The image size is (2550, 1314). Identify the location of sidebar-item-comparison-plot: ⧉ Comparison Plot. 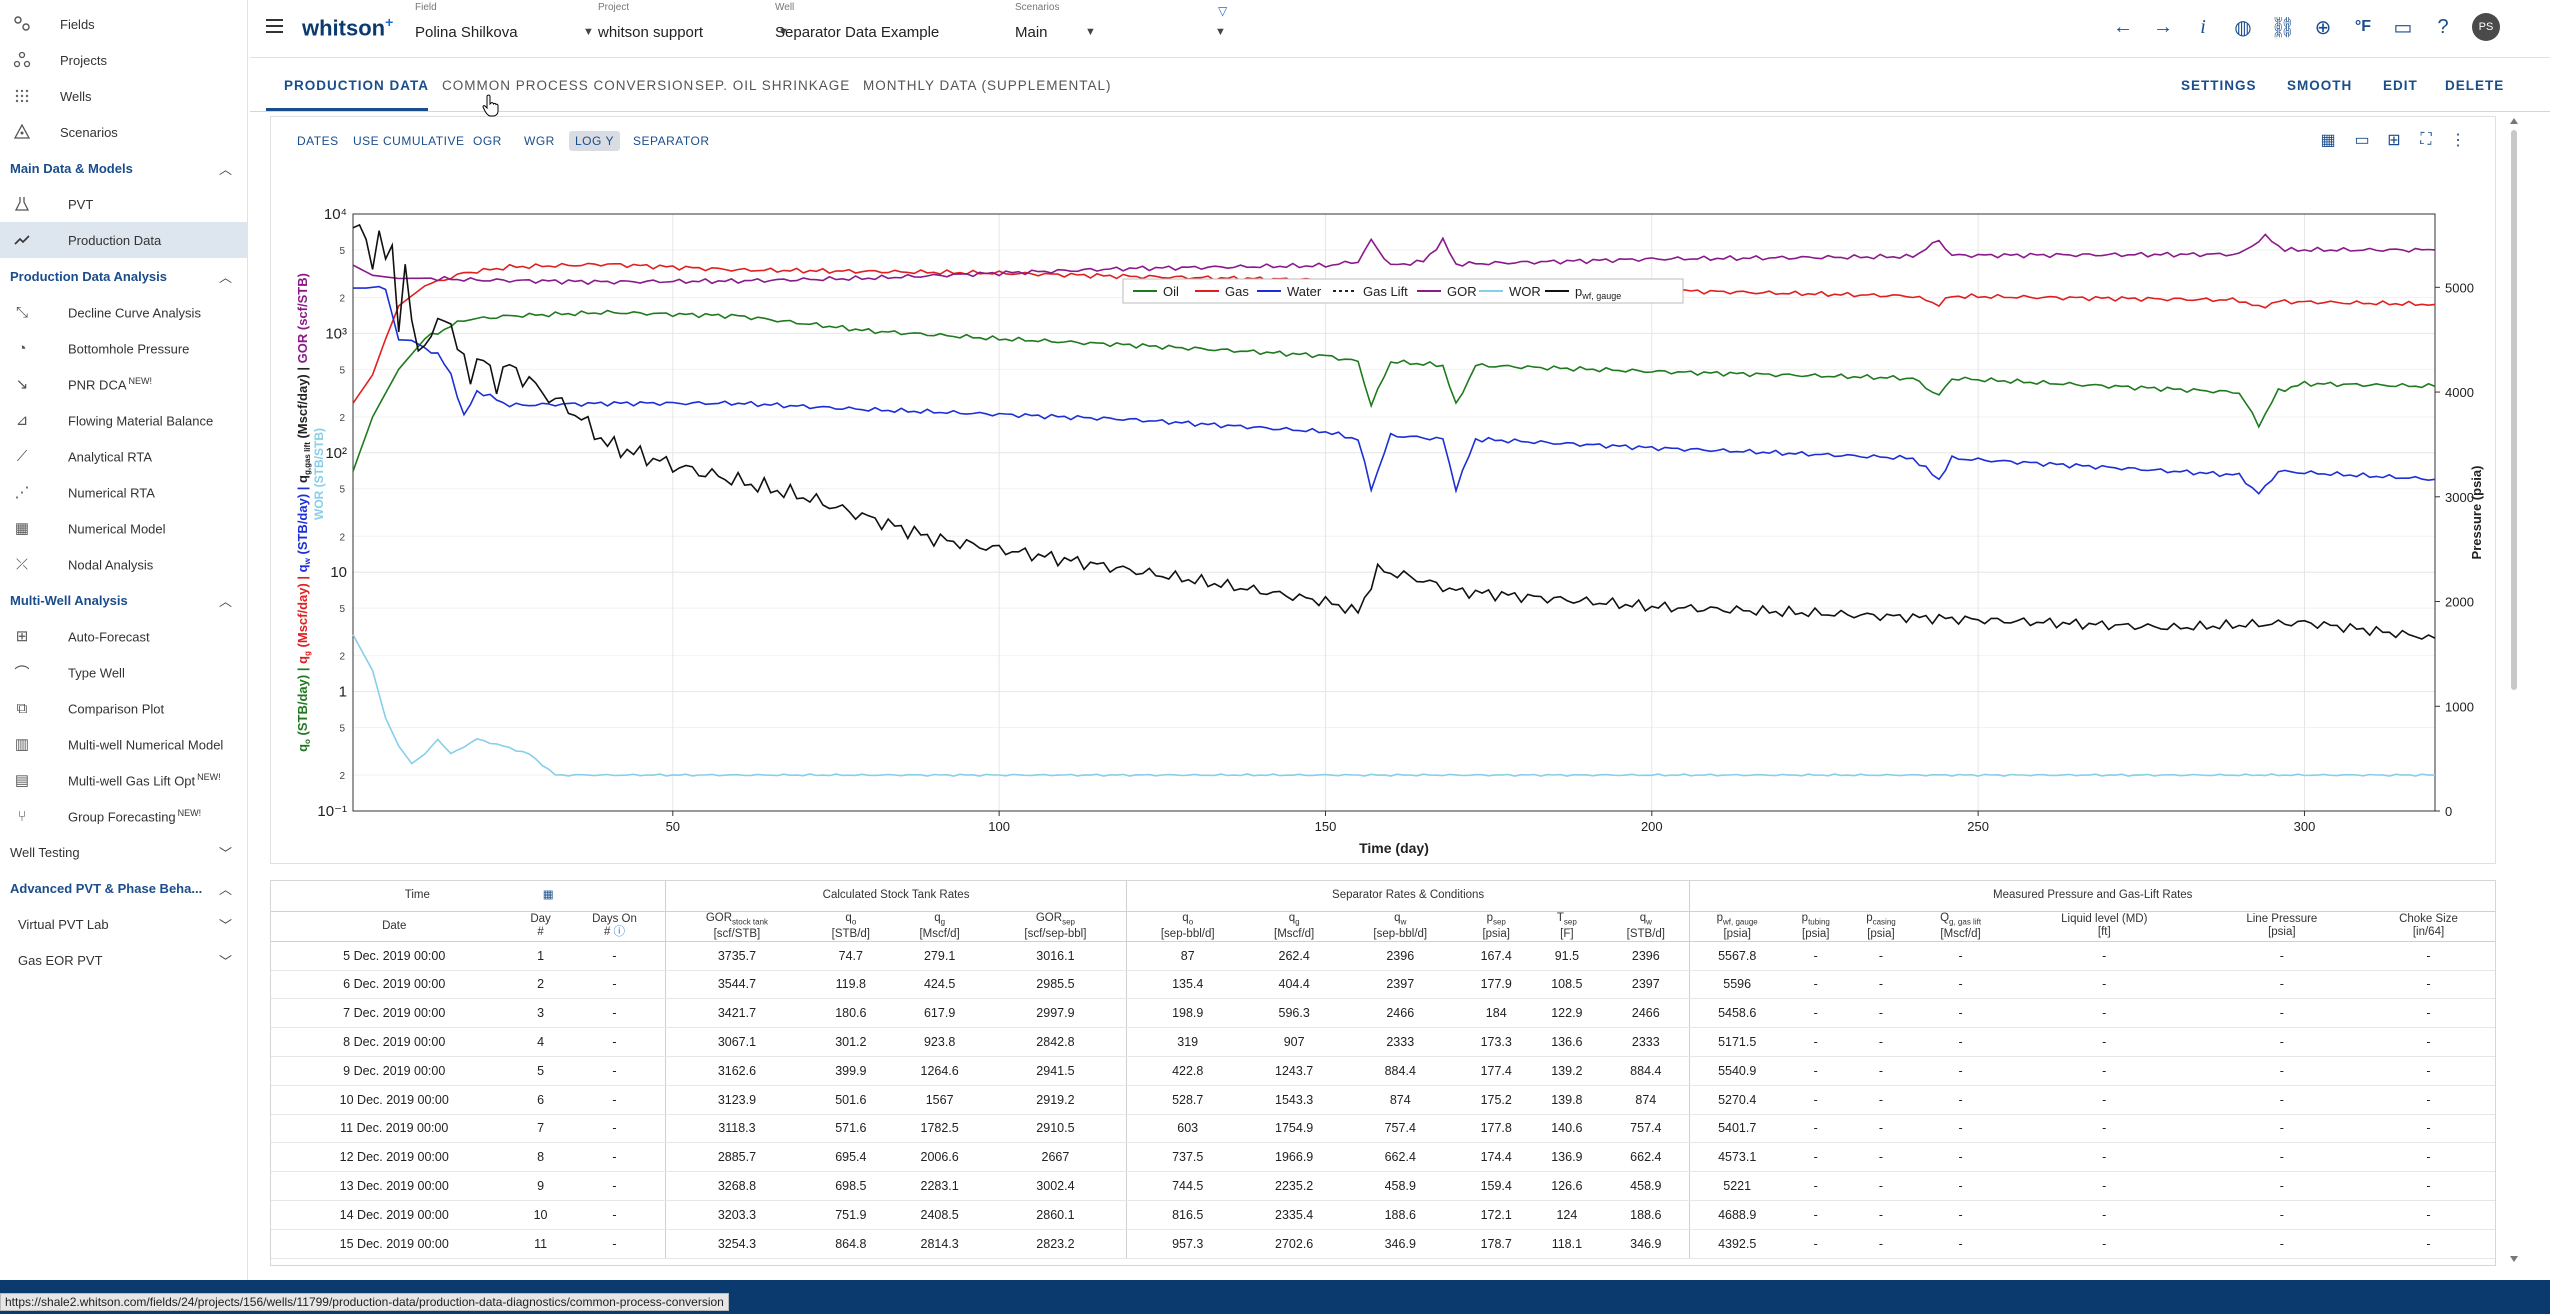
(124, 708).